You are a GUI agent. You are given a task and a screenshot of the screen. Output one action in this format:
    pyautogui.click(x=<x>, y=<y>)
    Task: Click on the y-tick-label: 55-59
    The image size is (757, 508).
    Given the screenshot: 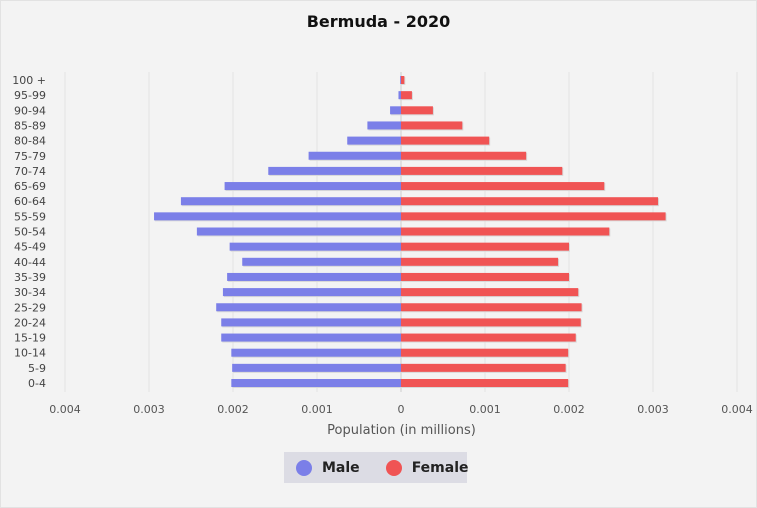 What is the action you would take?
    pyautogui.click(x=30, y=216)
    